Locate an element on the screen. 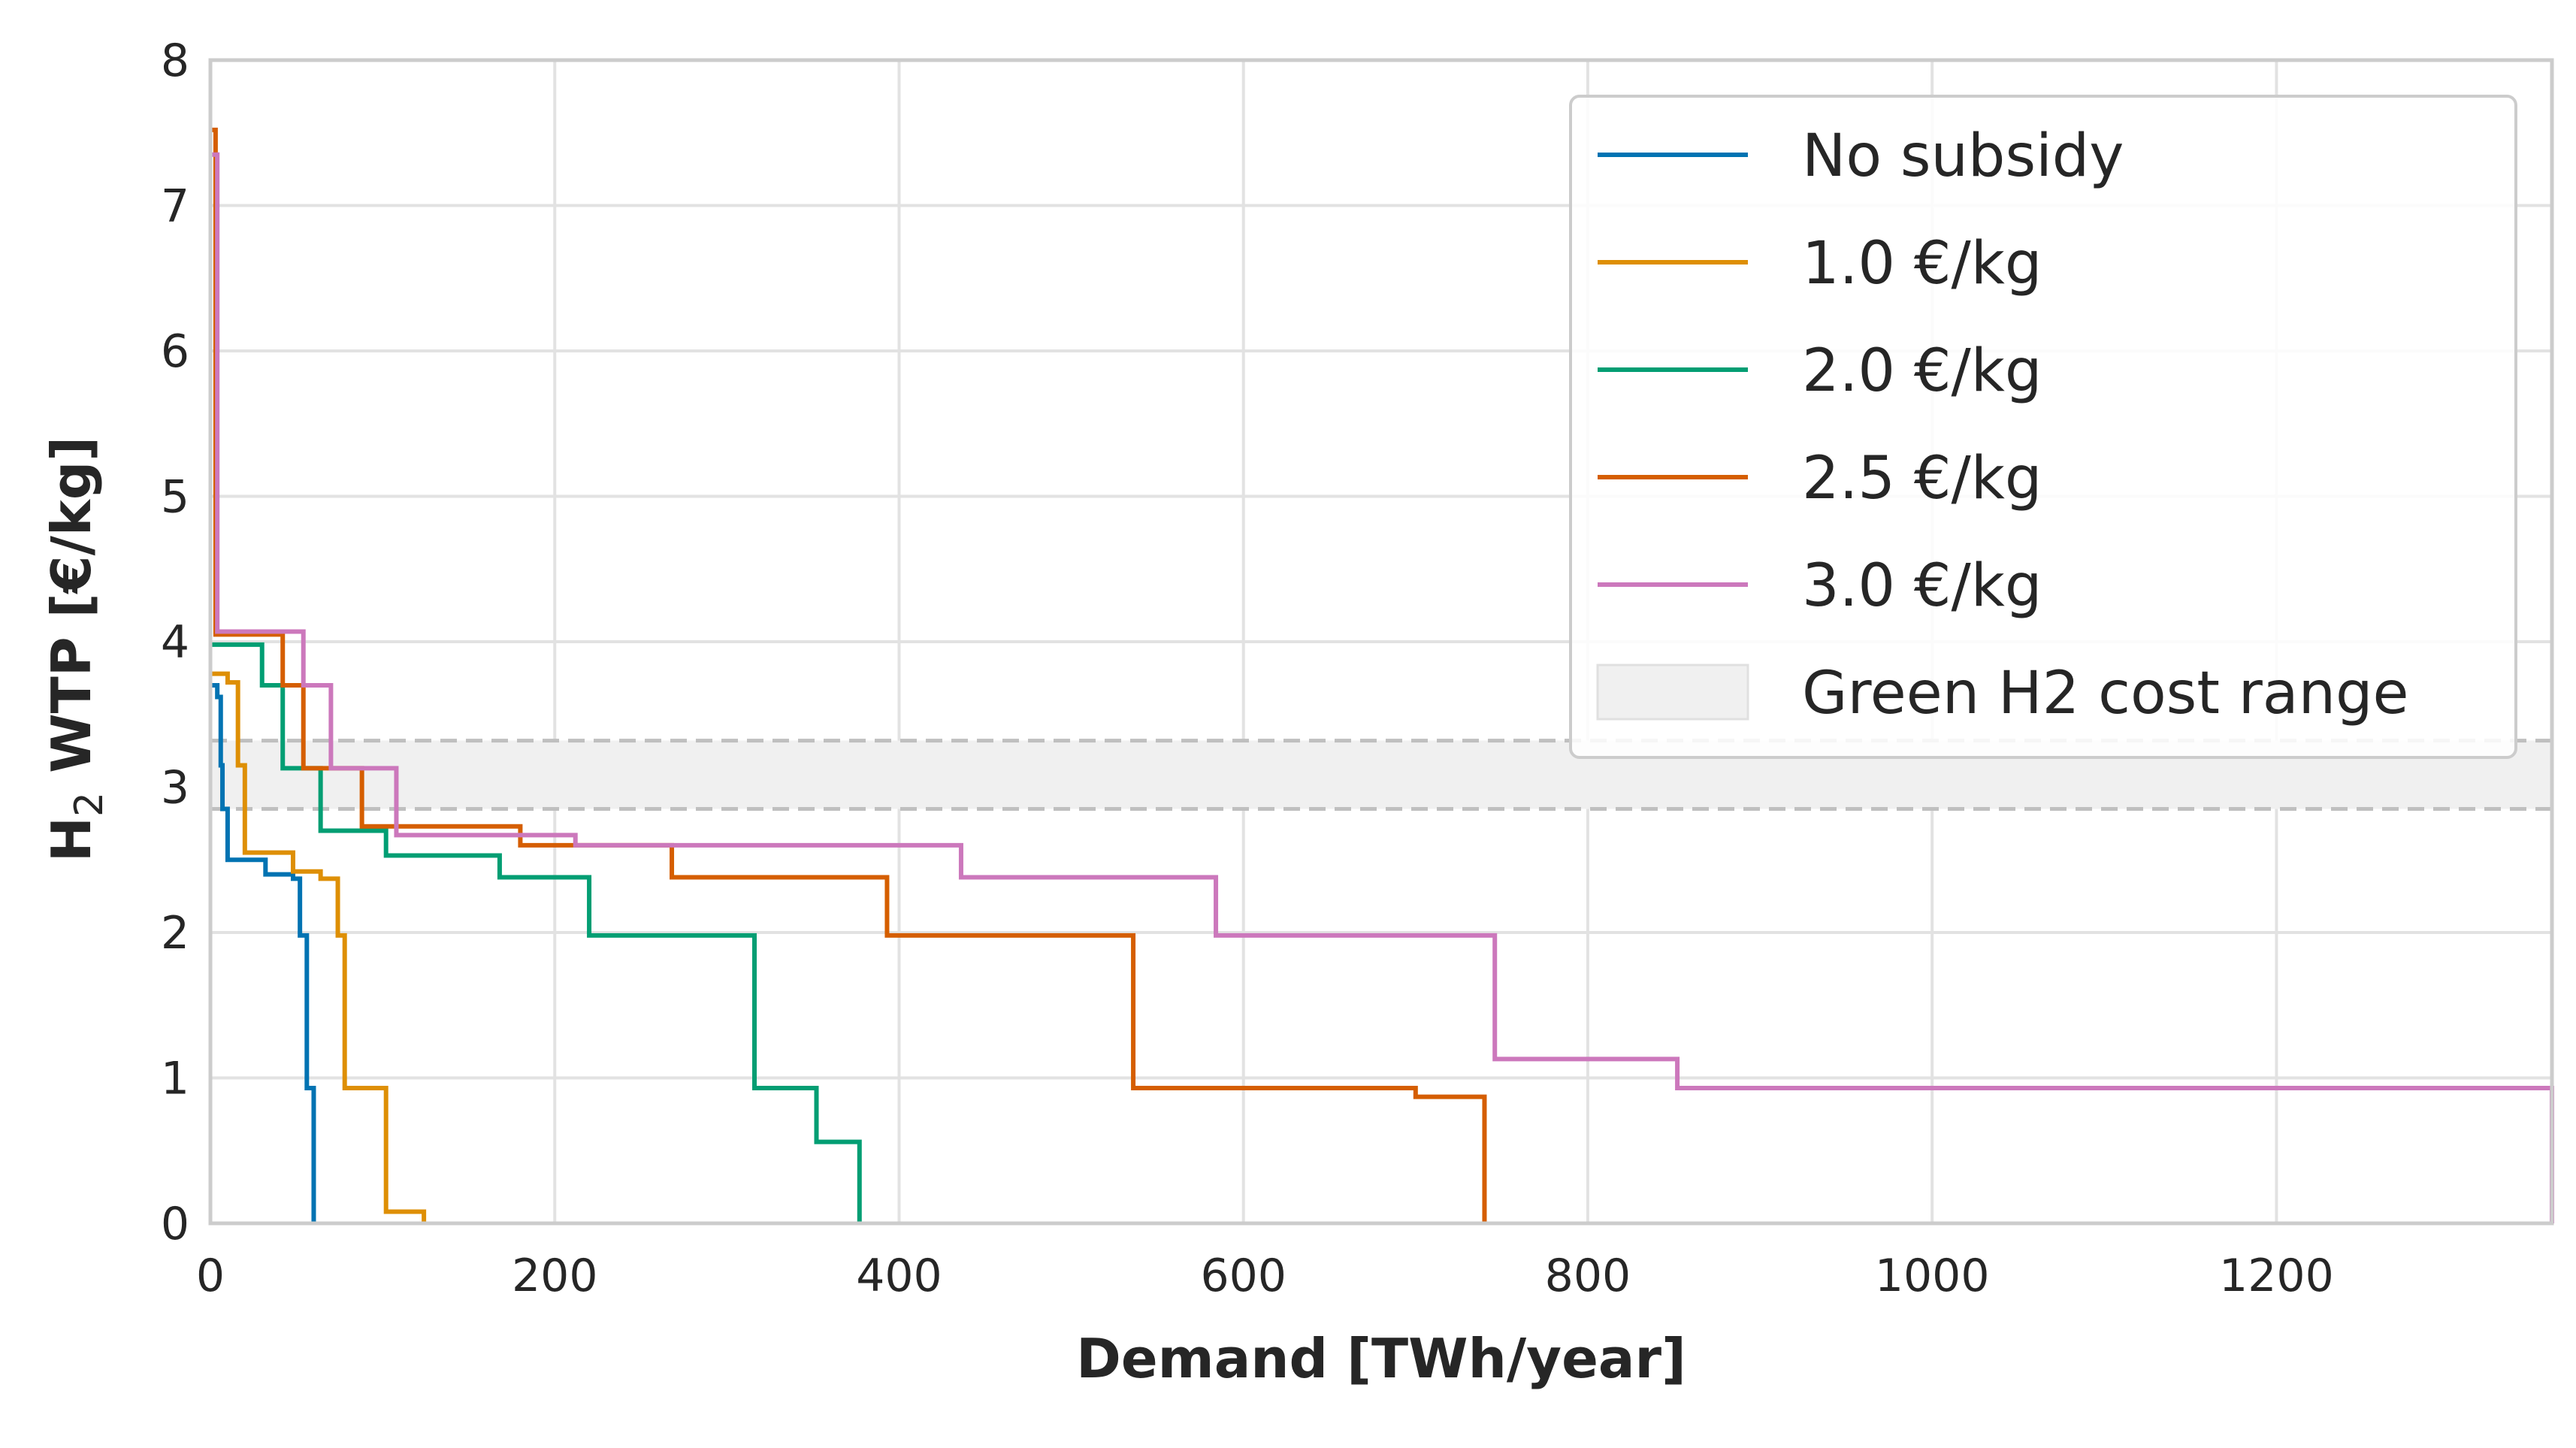 The height and width of the screenshot is (1448, 2576). legend-label: 2.5 €/kg is located at coordinates (1922, 478).